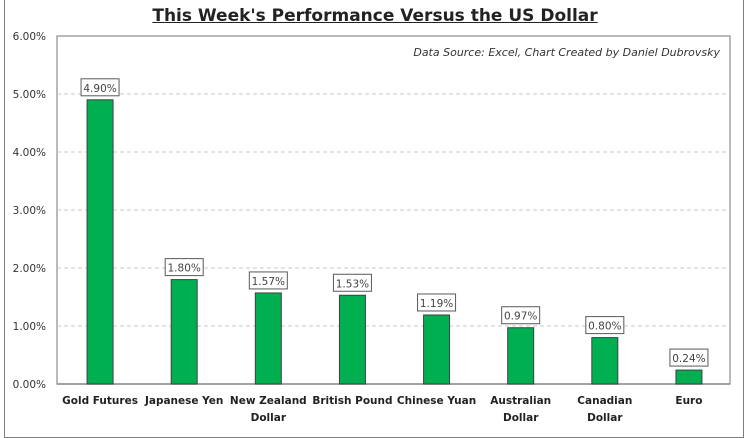 The height and width of the screenshot is (438, 750). I want to click on x-tick-label: Japanese Yen, so click(183, 401).